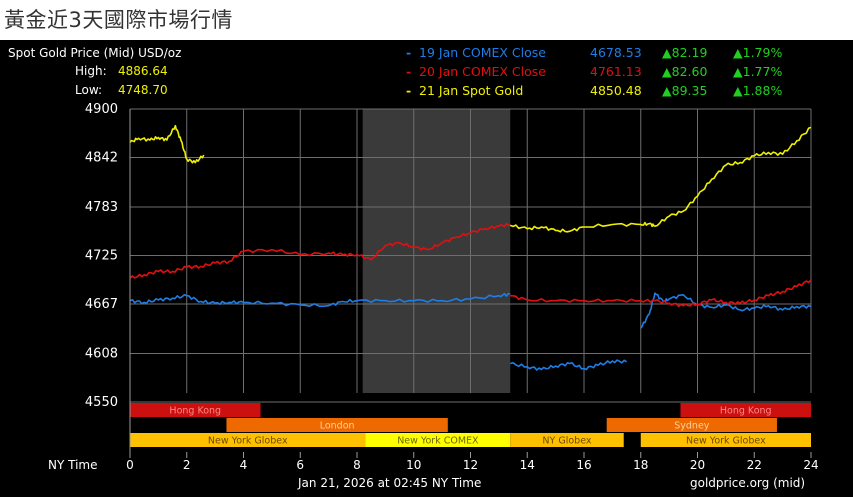  What do you see at coordinates (101, 158) in the screenshot?
I see `y-tick-label: 4842` at bounding box center [101, 158].